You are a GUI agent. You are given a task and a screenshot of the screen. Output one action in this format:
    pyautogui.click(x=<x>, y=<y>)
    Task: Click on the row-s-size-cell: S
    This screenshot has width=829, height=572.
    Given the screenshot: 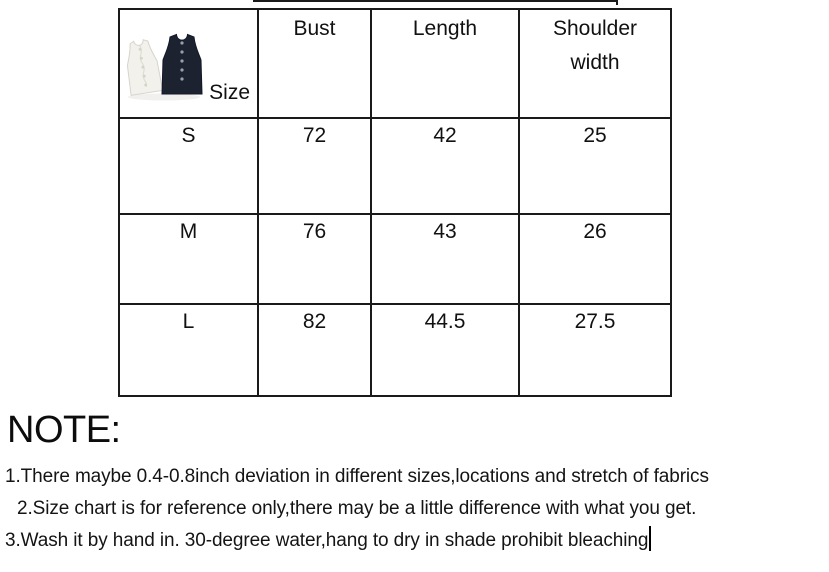 What is the action you would take?
    pyautogui.click(x=188, y=166)
    